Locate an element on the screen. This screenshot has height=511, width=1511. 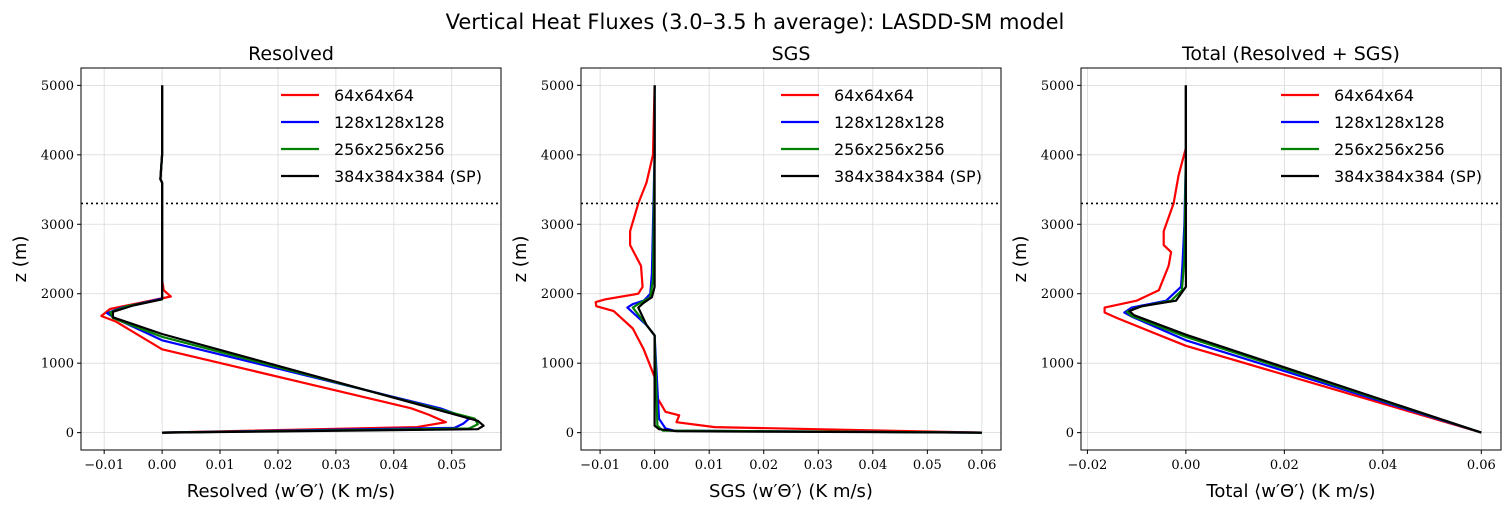
x-axis-label: Total ⟨w′Θ′⟩ (K m/s) is located at coordinates (1290, 491).